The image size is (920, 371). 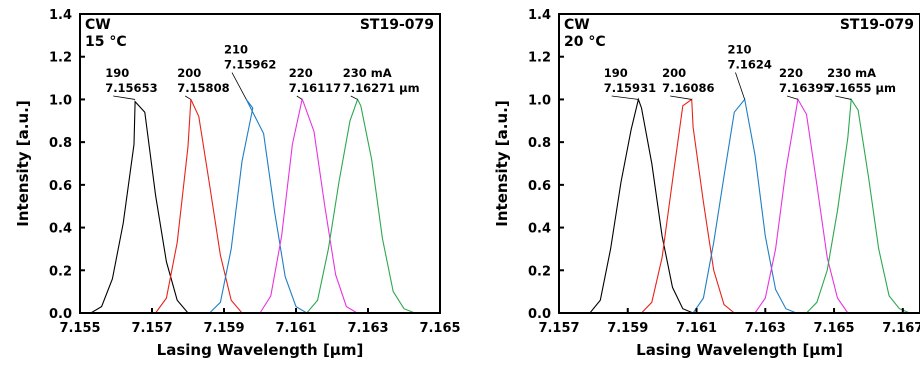 I want to click on peak-label: 7.15808, so click(x=203, y=88).